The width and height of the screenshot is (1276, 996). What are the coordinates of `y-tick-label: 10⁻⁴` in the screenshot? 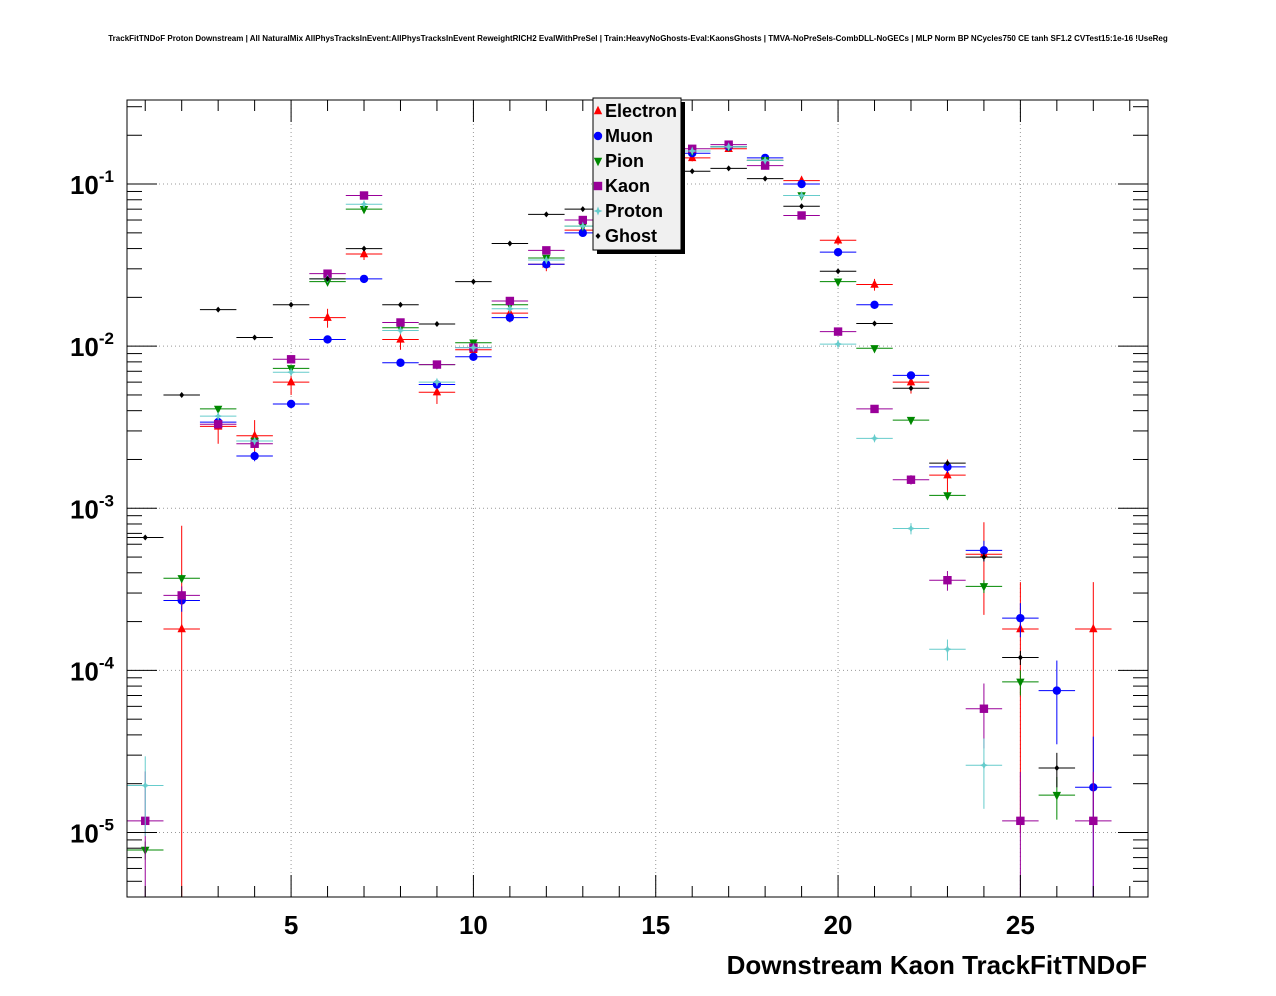 It's located at (92, 669).